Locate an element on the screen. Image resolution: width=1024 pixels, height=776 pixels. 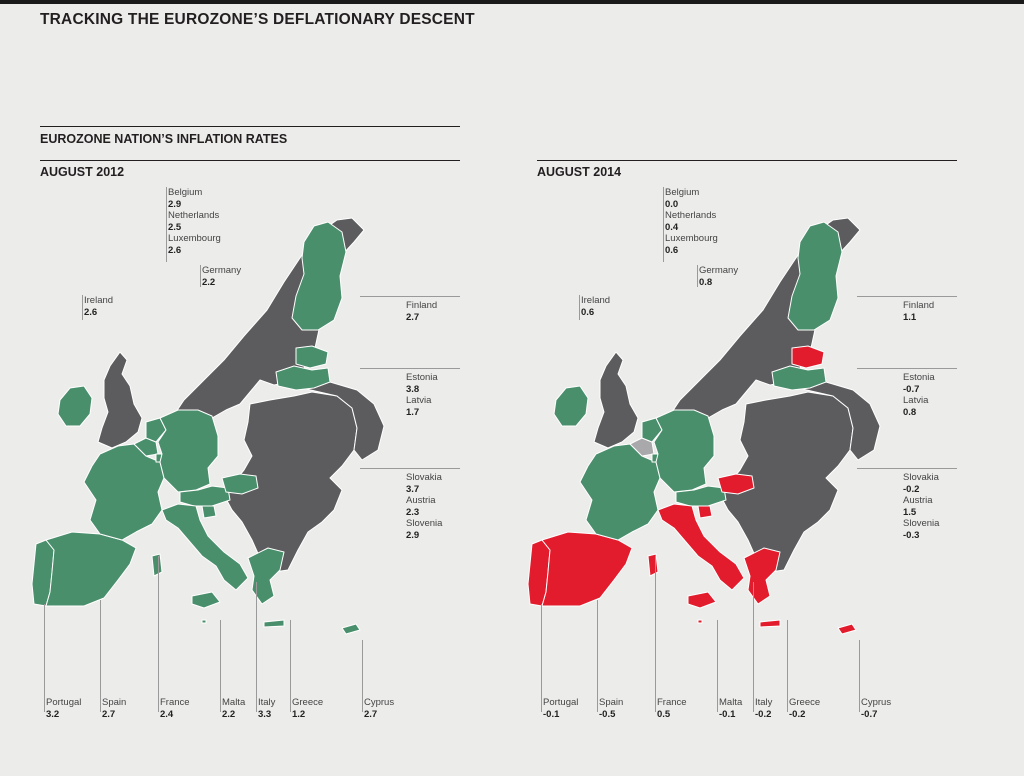
country-label-group: Greece 1.2 is located at coordinates (307, 708).